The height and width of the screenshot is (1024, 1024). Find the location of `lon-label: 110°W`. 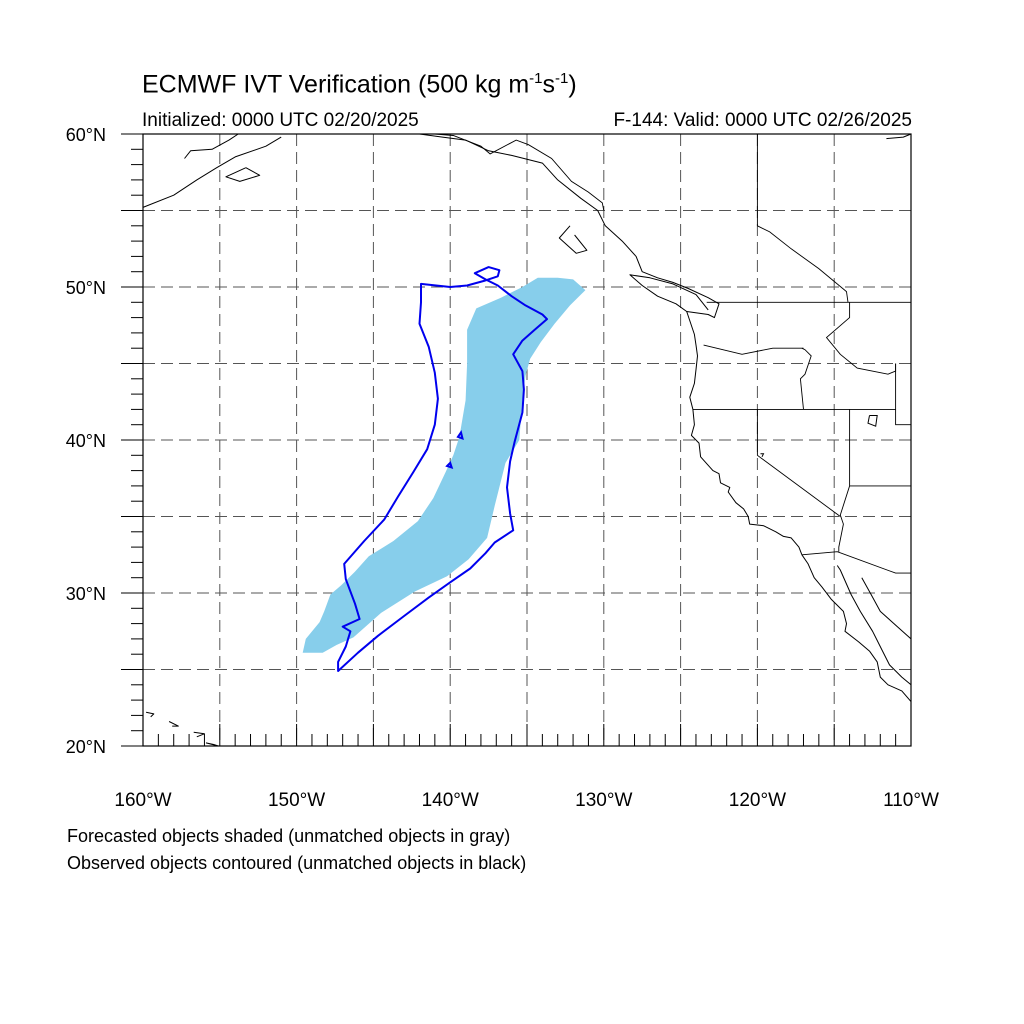

lon-label: 110°W is located at coordinates (911, 800).